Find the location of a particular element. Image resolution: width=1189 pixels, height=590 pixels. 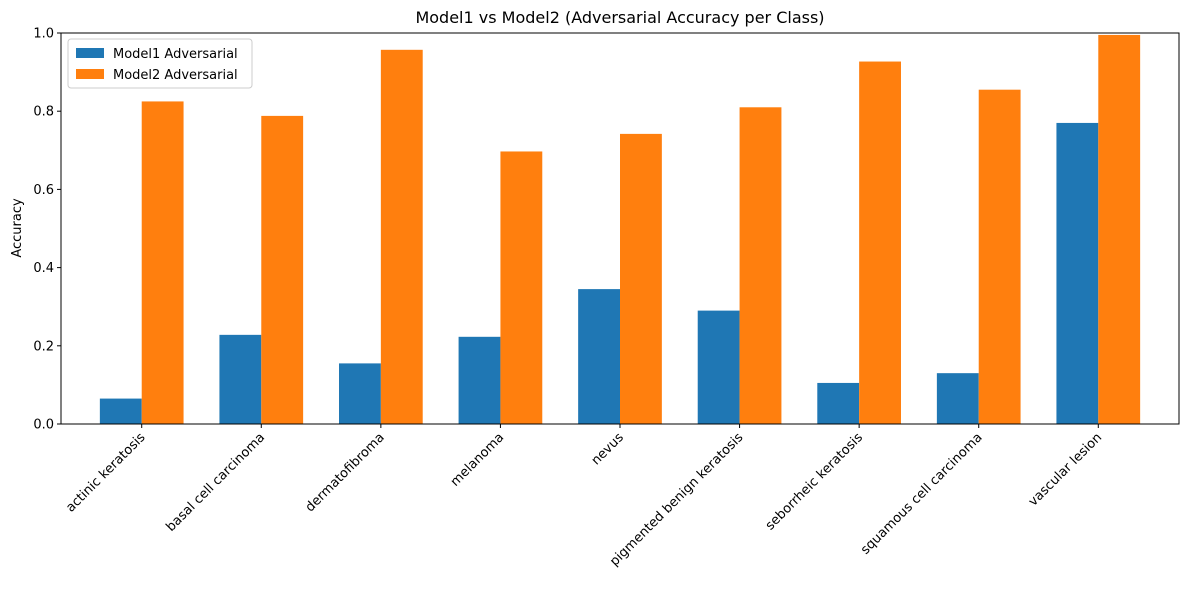

x-tick-label: vascular lesion is located at coordinates (1065, 469).